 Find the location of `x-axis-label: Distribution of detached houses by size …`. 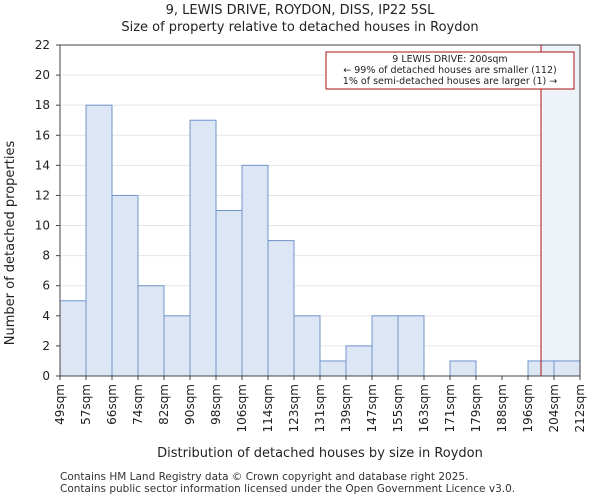

x-axis-label: Distribution of detached houses by size … is located at coordinates (320, 453).